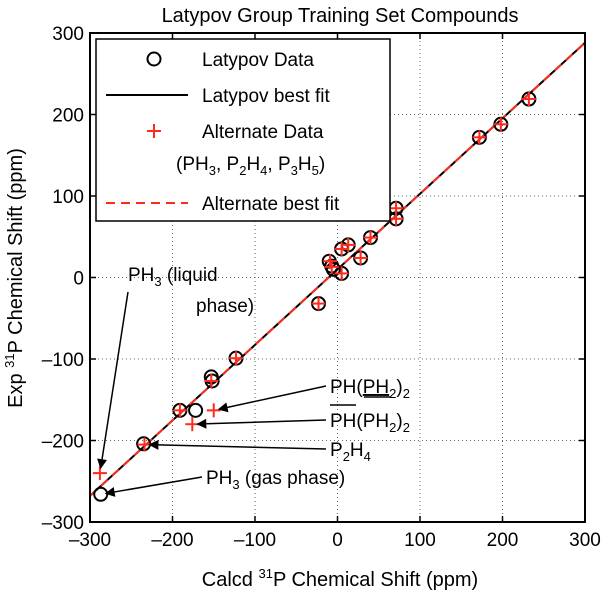 The height and width of the screenshot is (596, 605). What do you see at coordinates (154, 131) in the screenshot?
I see `legend-alternate-data-marker` at bounding box center [154, 131].